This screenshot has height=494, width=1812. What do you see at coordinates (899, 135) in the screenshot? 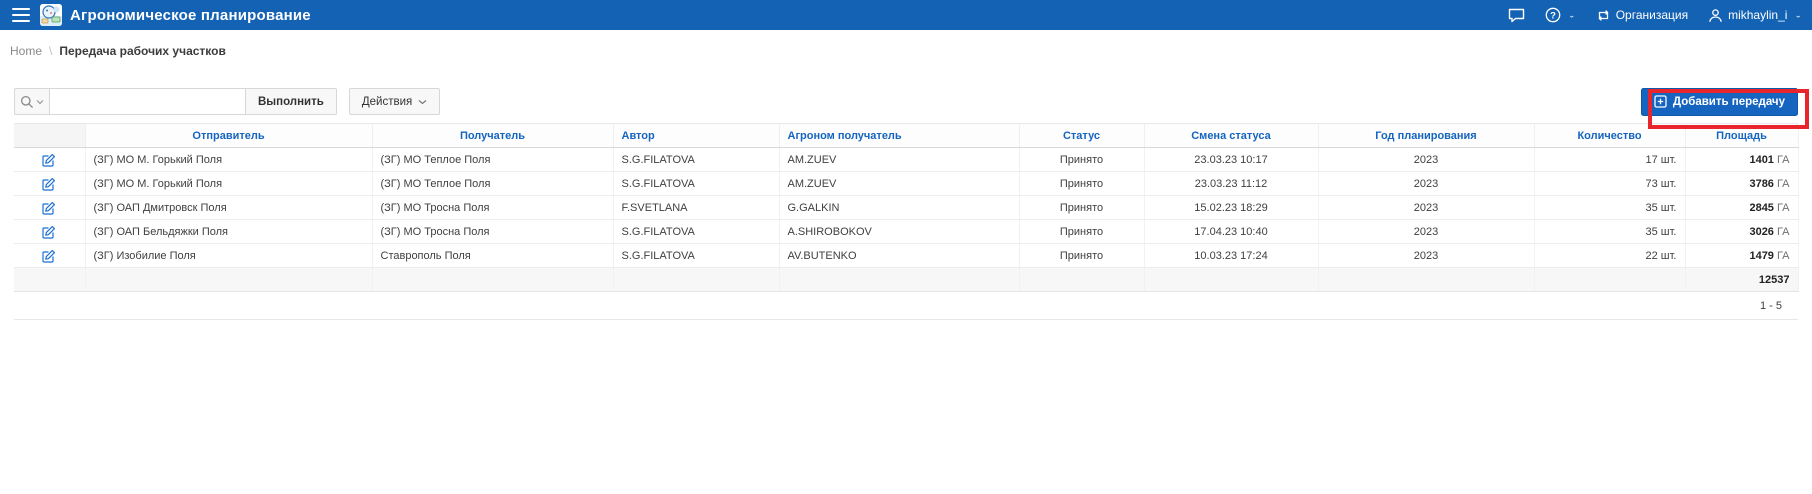
I see `column-header-agronomist: Агроном получатель` at bounding box center [899, 135].